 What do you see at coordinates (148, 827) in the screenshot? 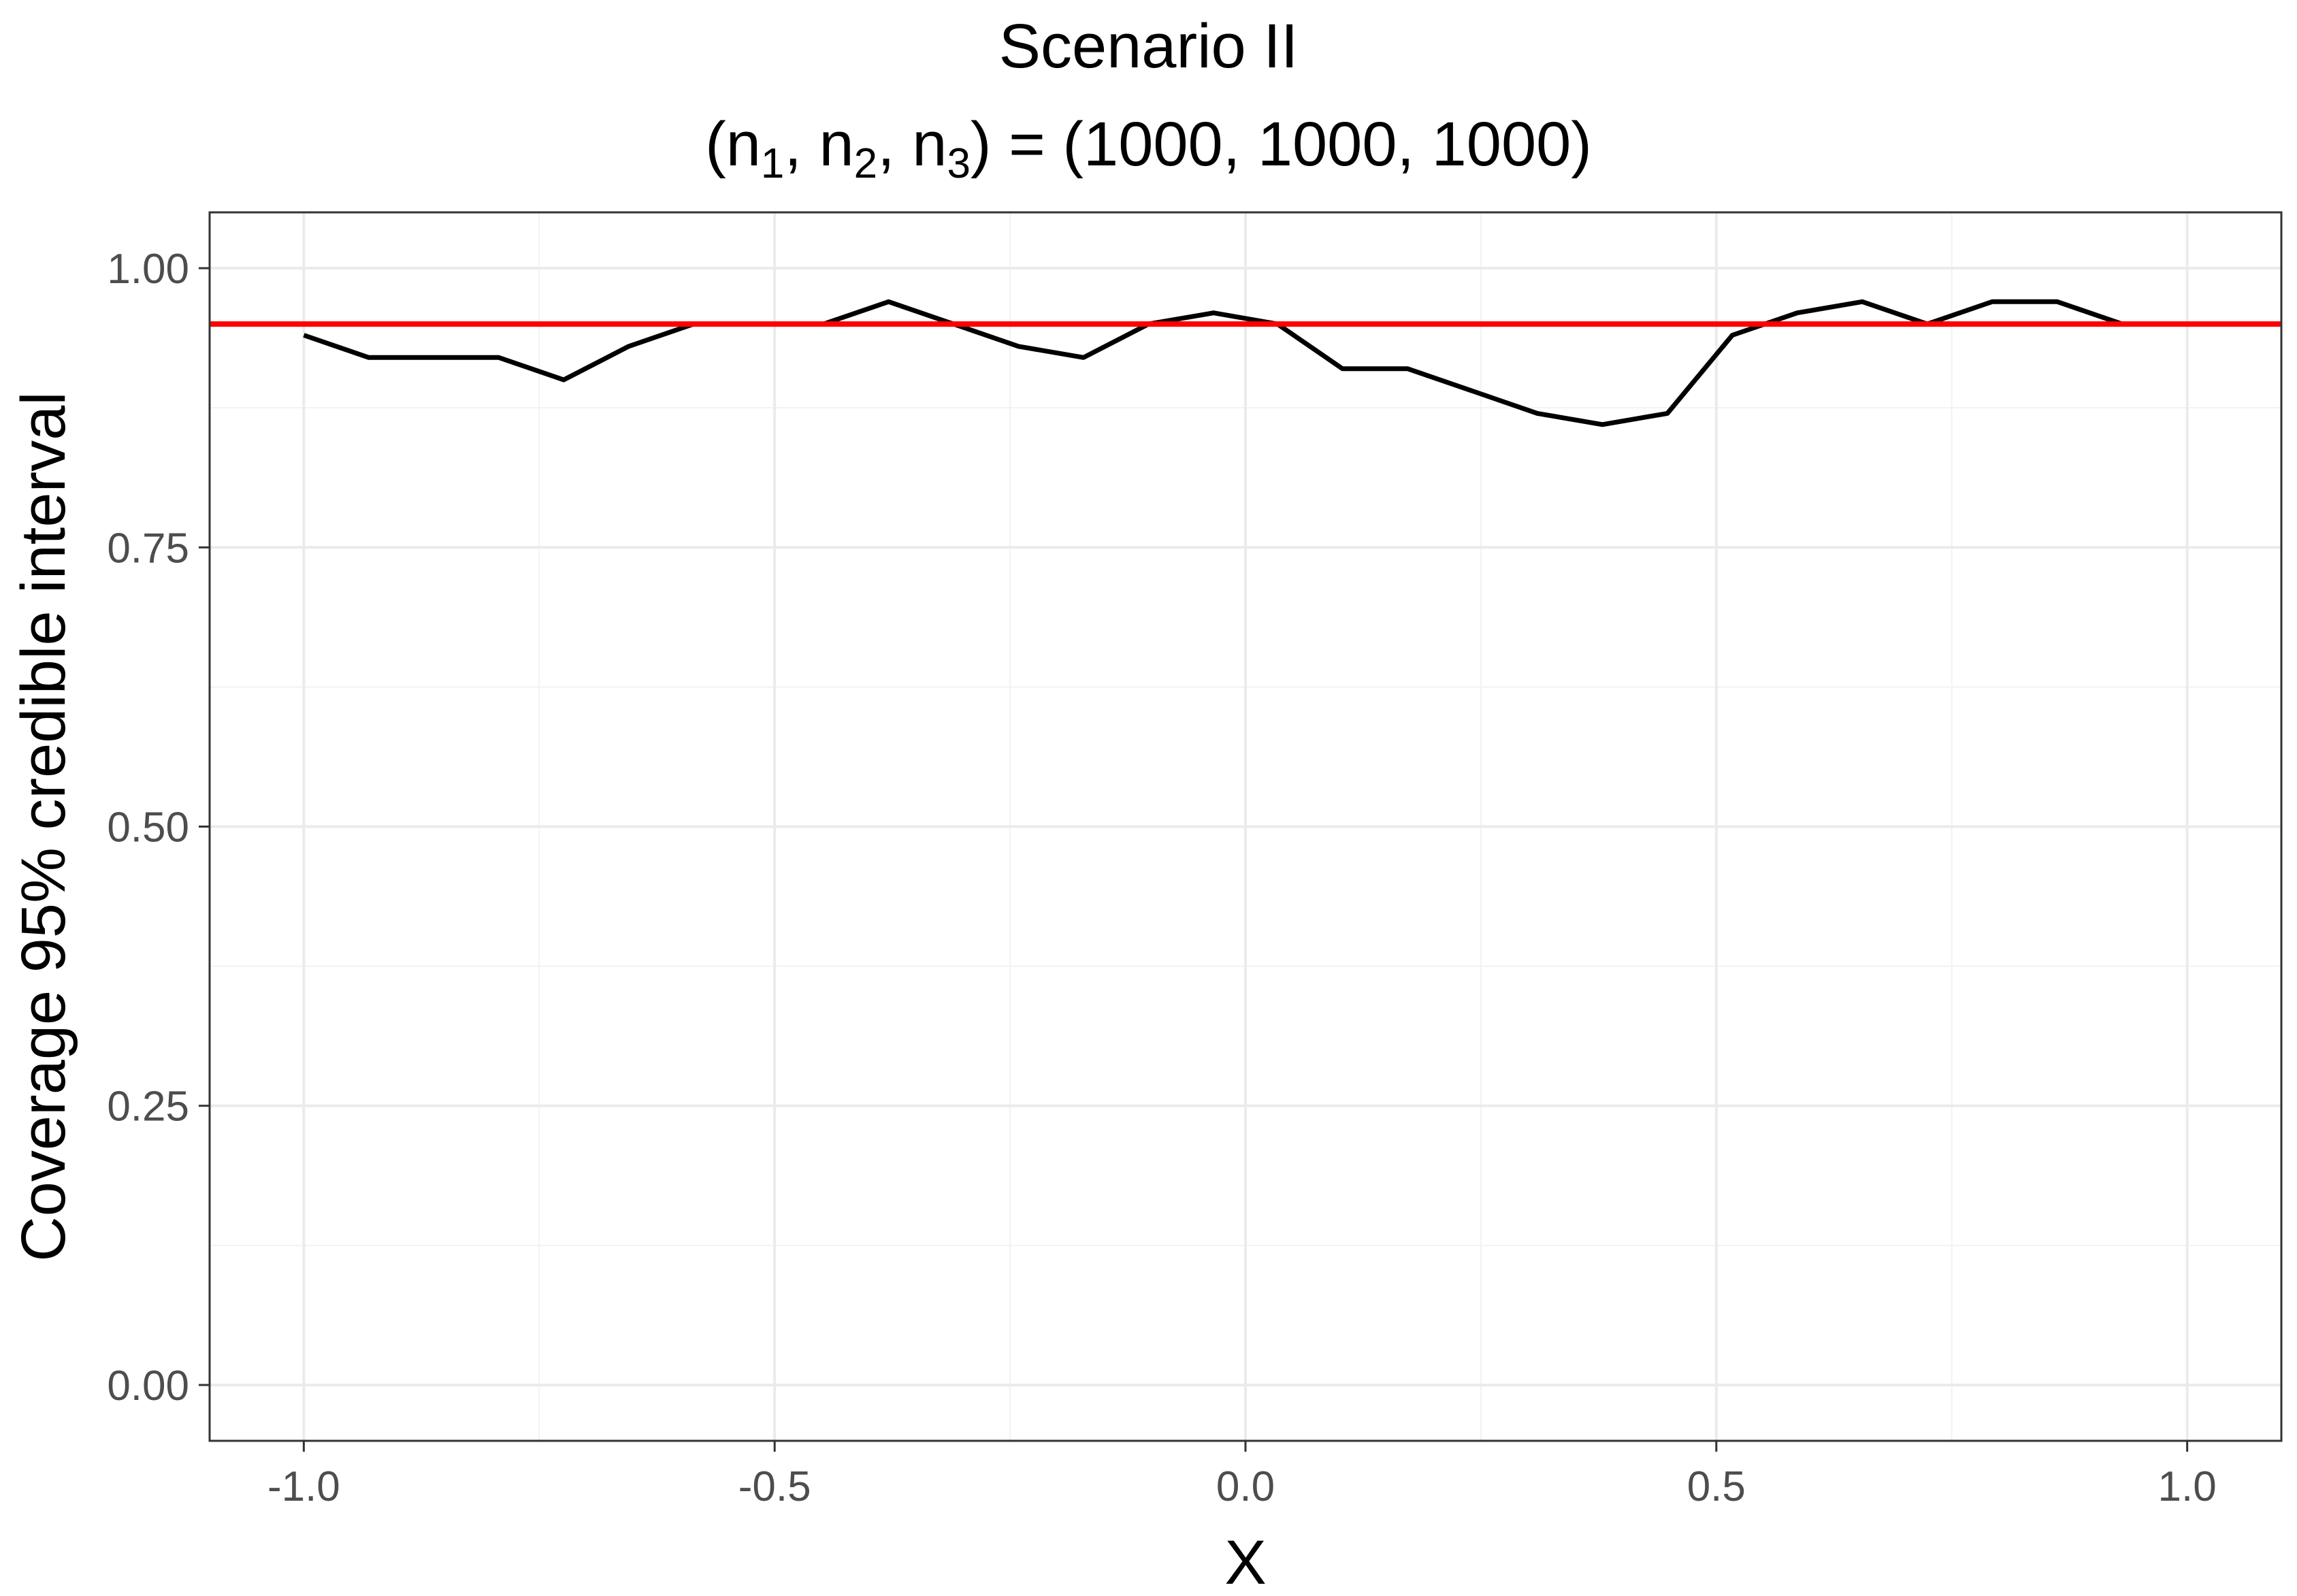
I see `y-tick-label: 0.50` at bounding box center [148, 827].